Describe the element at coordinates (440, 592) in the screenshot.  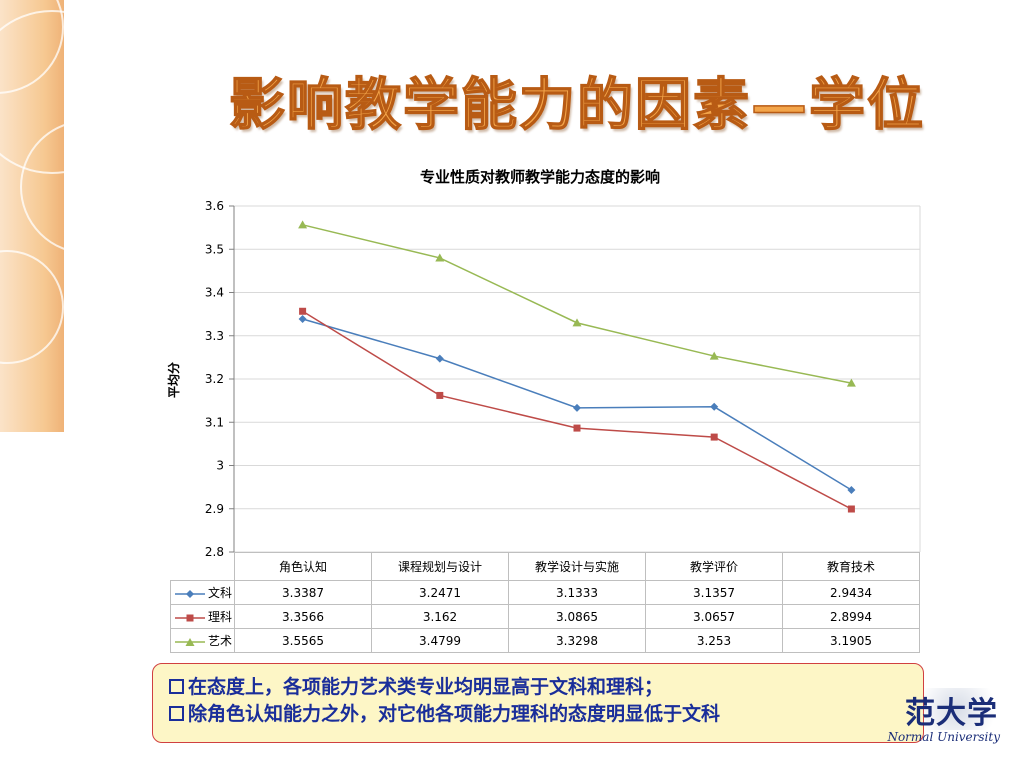
I see `data-label: 3.2471` at that location.